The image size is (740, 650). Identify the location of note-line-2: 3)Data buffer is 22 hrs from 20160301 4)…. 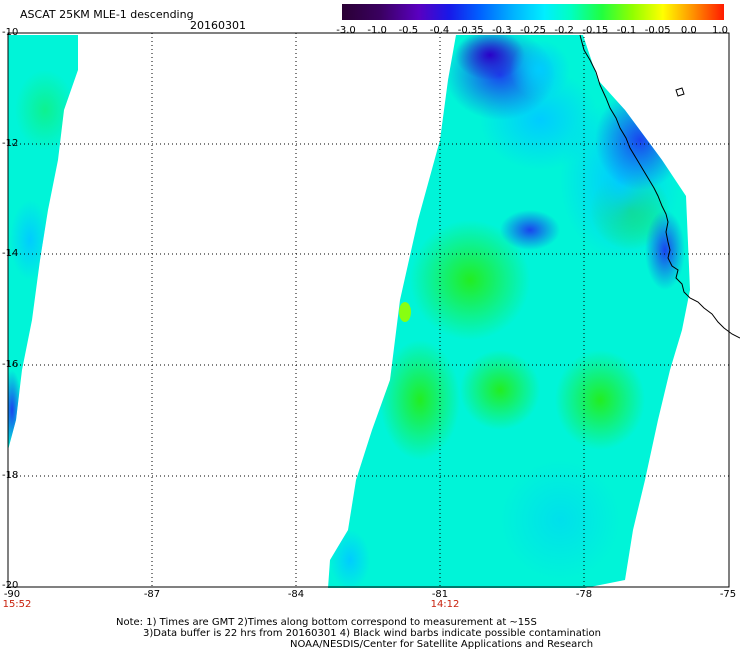
(372, 633).